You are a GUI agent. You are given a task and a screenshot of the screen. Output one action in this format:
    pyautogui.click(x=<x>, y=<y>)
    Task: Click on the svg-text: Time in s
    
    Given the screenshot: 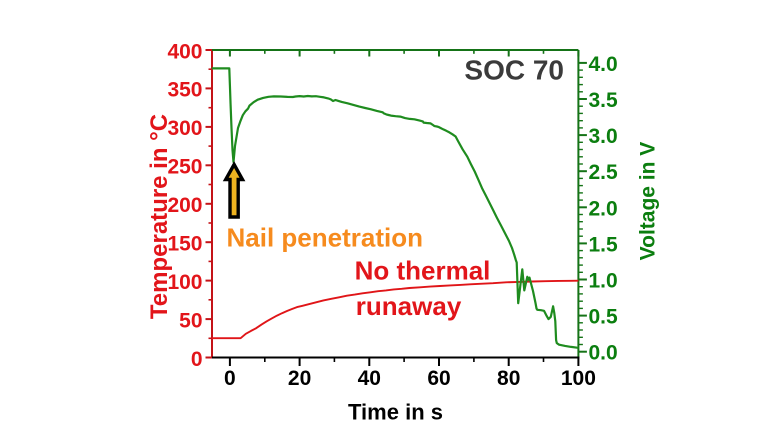 What is the action you would take?
    pyautogui.click(x=395, y=411)
    